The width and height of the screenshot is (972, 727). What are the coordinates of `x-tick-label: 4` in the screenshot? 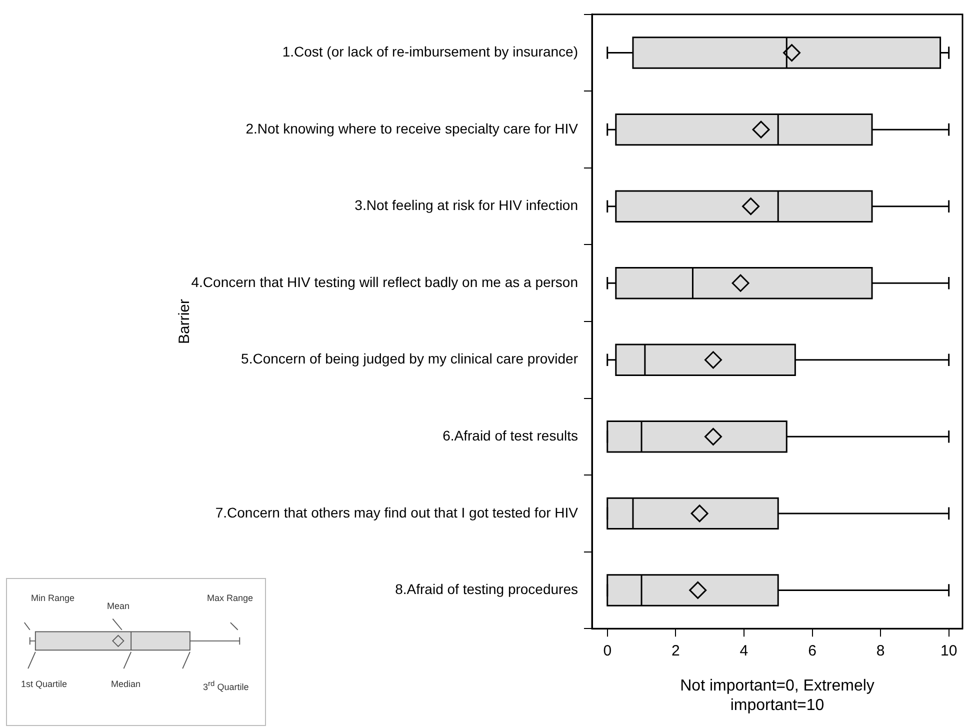 It's located at (744, 651).